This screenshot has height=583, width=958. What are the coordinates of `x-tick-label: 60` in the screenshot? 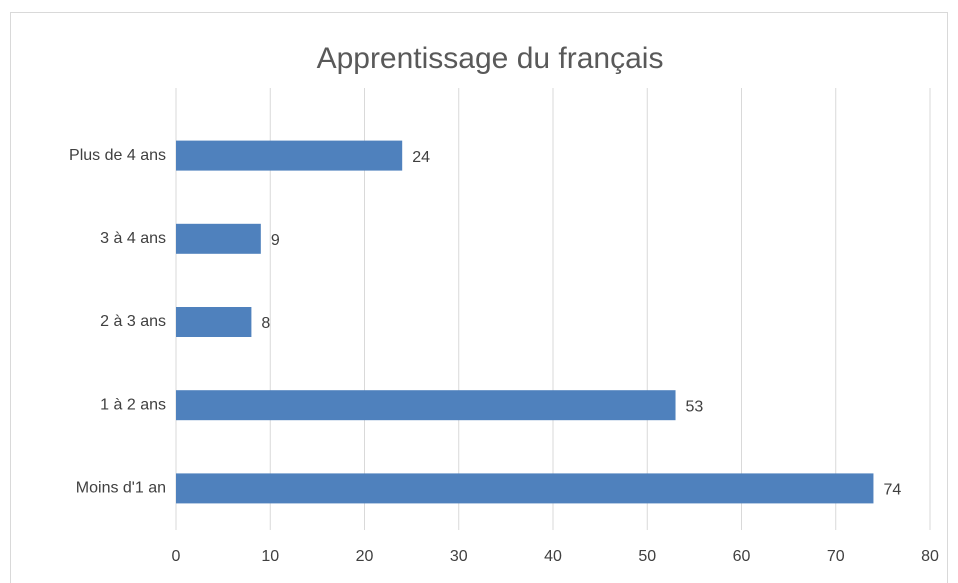 It's located at (742, 556).